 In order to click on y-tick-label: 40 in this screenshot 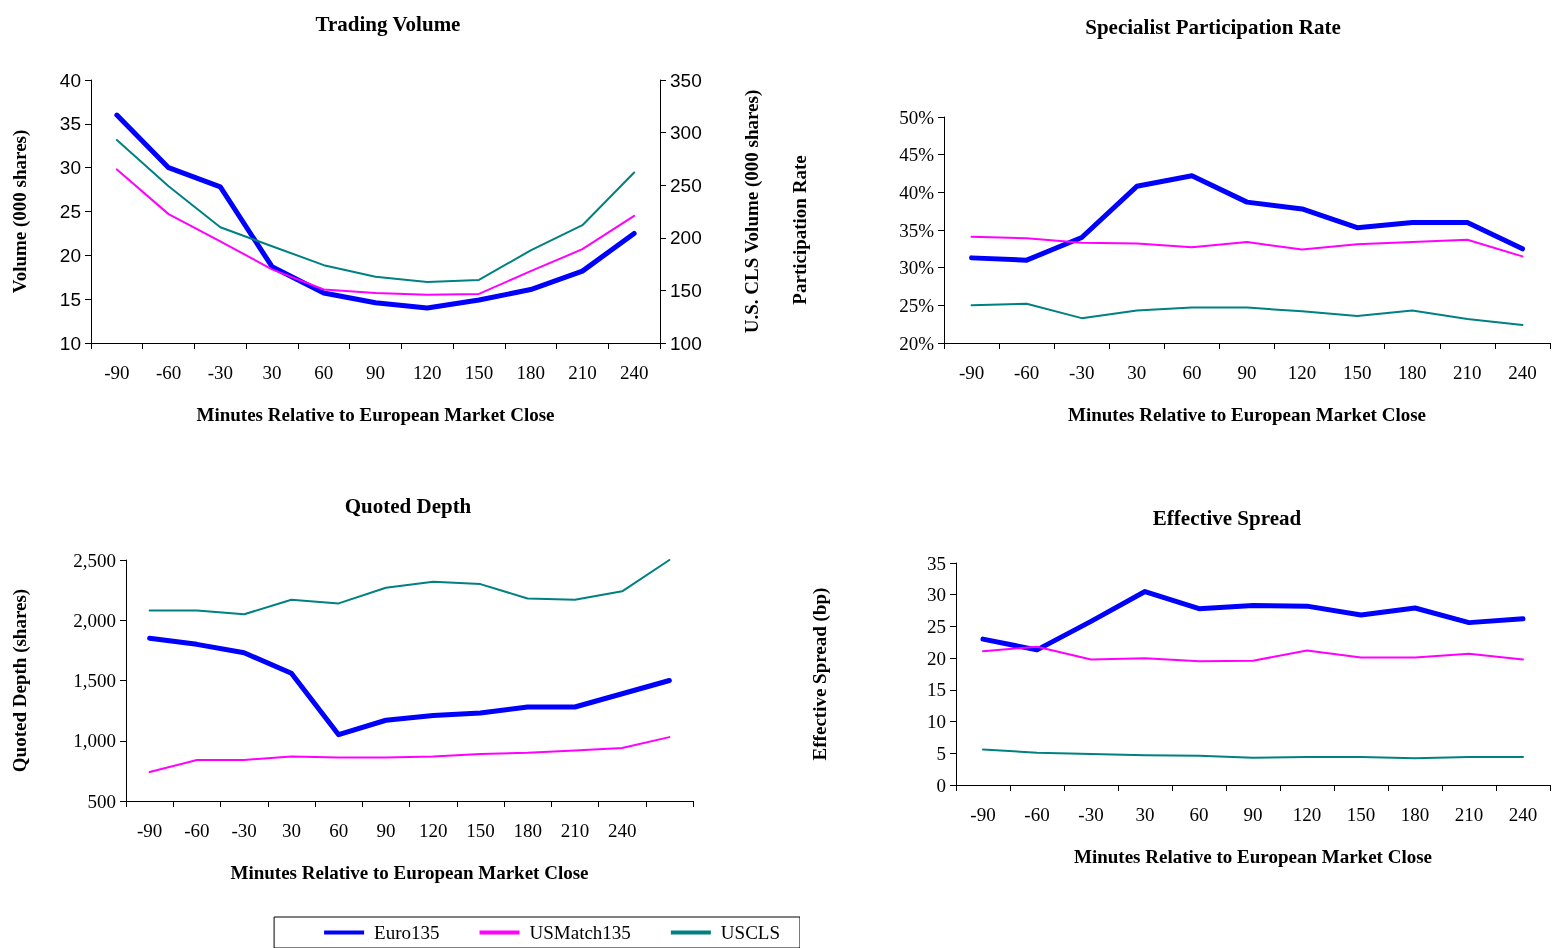, I will do `click(70, 80)`.